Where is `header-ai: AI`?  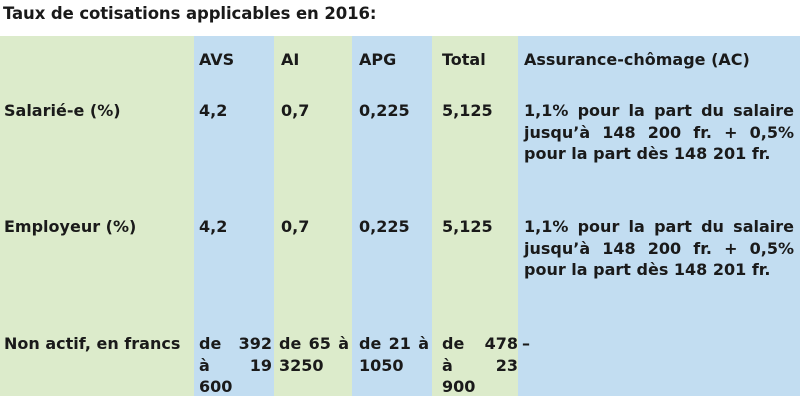 header-ai: AI is located at coordinates (290, 59).